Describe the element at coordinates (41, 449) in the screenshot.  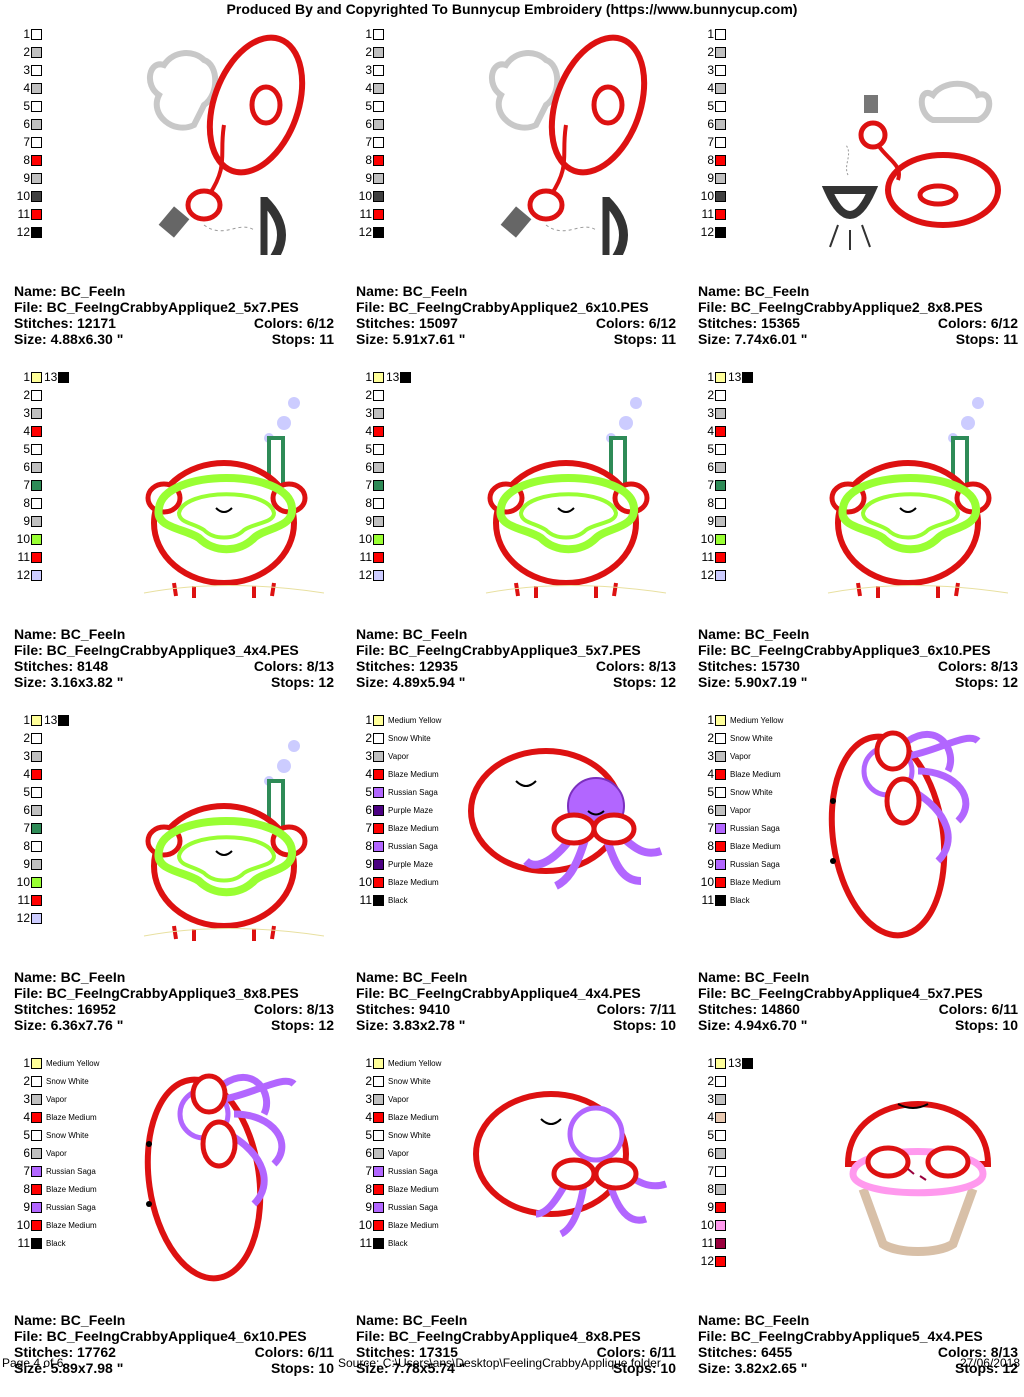
I see `color-swatch: 5` at that location.